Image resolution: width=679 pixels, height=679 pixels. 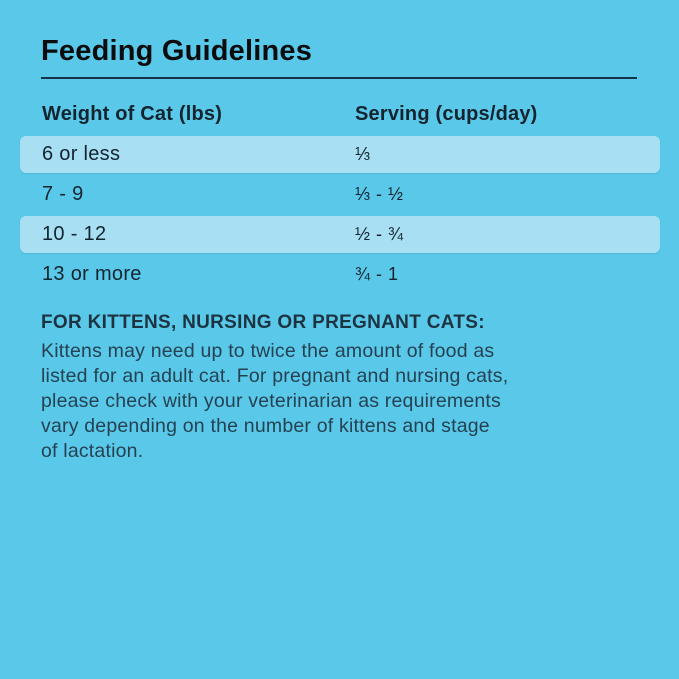 I want to click on weight-value: 6 or less, so click(x=81, y=154).